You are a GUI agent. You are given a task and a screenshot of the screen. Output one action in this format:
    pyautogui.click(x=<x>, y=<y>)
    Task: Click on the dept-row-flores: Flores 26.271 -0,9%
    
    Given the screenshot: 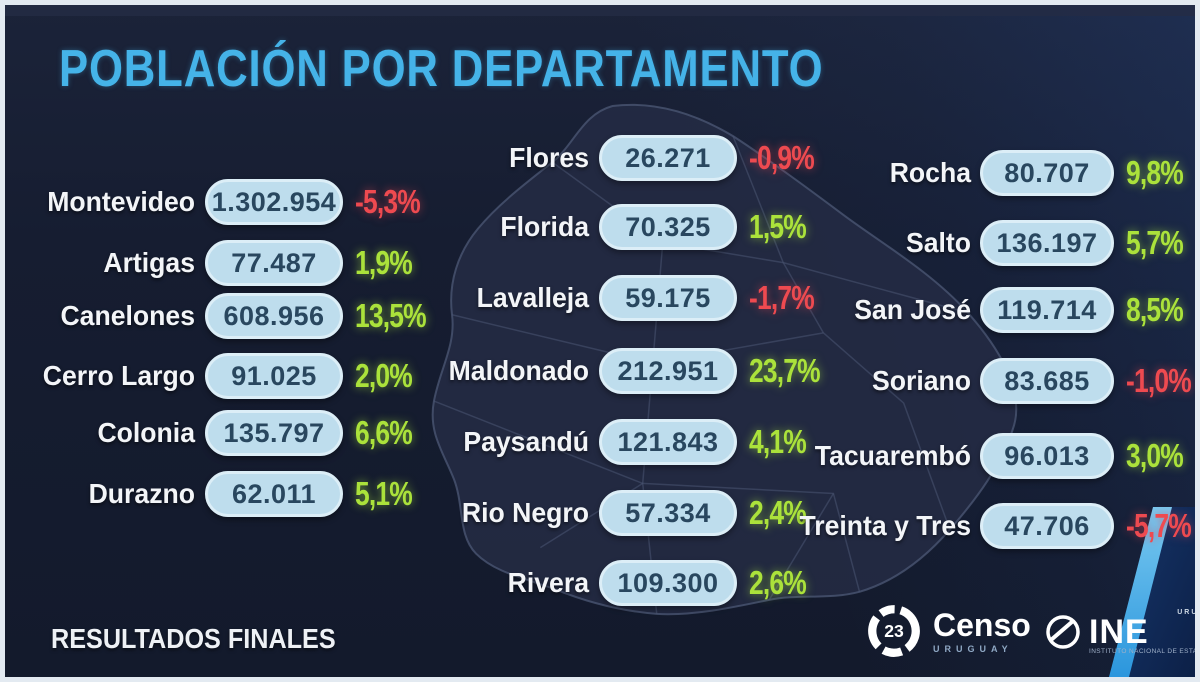 What is the action you would take?
    pyautogui.click(x=633, y=158)
    